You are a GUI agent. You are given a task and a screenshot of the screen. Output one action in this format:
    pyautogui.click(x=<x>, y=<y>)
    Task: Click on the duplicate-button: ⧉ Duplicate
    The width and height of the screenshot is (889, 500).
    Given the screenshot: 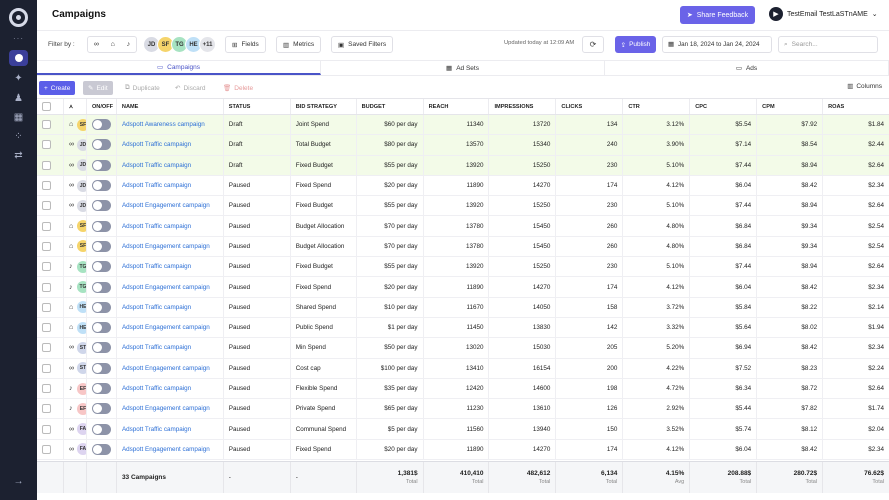 What is the action you would take?
    pyautogui.click(x=142, y=88)
    